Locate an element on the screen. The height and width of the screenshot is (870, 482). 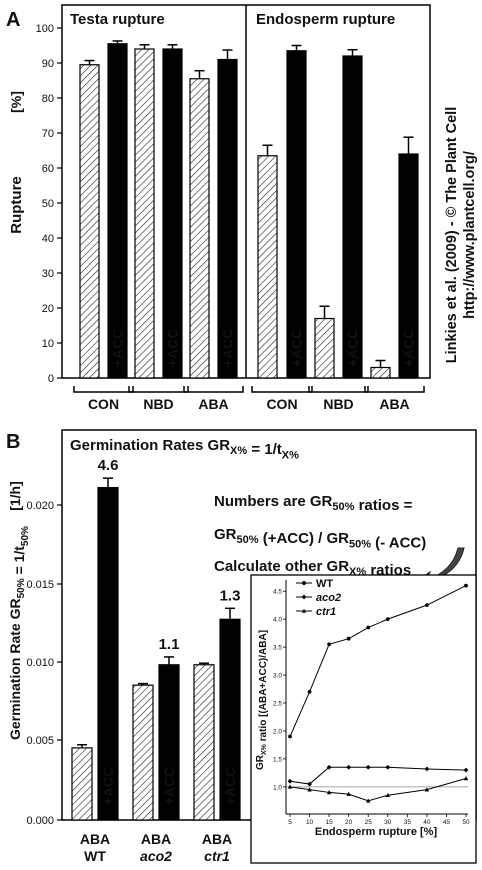
y-tick-label: 0.020 is located at coordinates (40, 506).